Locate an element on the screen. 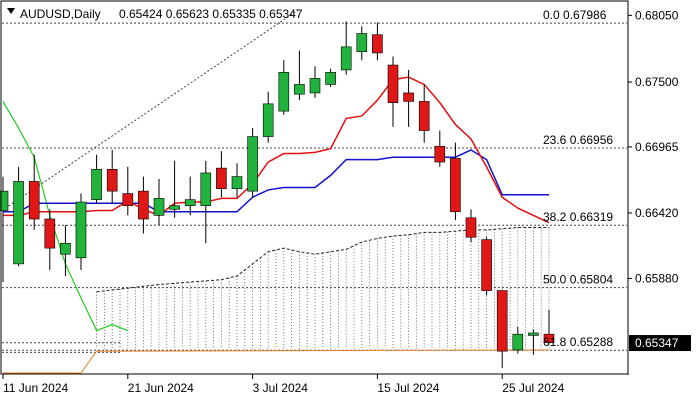 Image resolution: width=700 pixels, height=400 pixels. fib-level-label: 23.6 0.66956 is located at coordinates (578, 140).